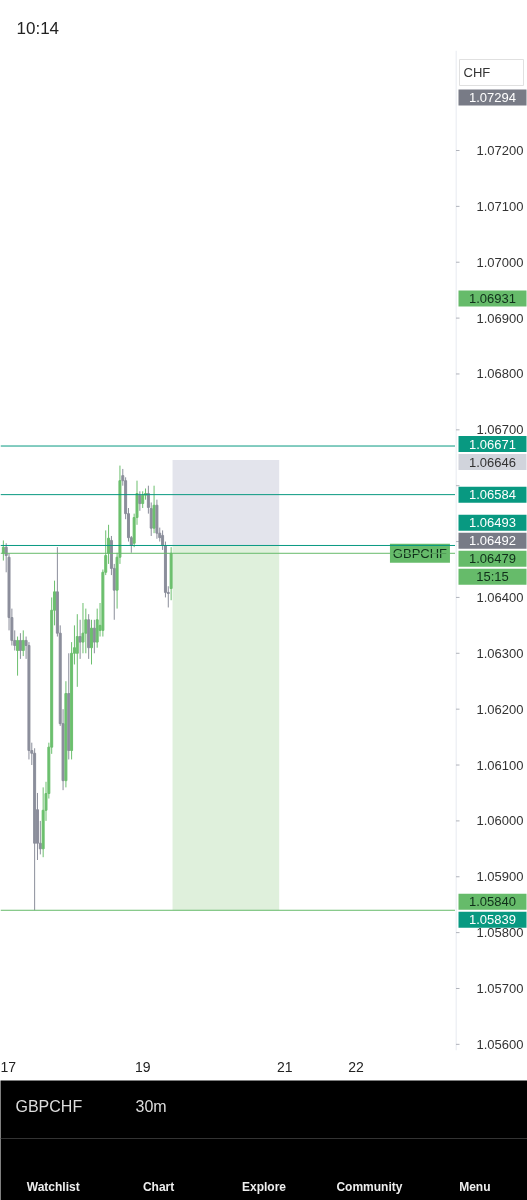  Describe the element at coordinates (53, 1186) in the screenshot. I see `text: Watchlist` at that location.